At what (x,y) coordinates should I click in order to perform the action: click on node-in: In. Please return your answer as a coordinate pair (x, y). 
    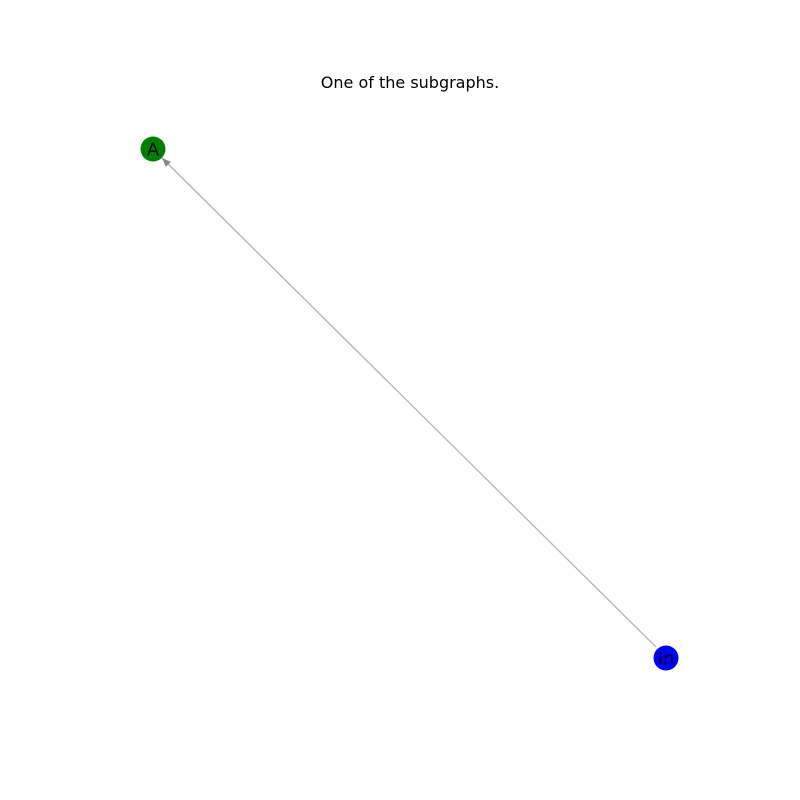
    Looking at the image, I should click on (666, 658).